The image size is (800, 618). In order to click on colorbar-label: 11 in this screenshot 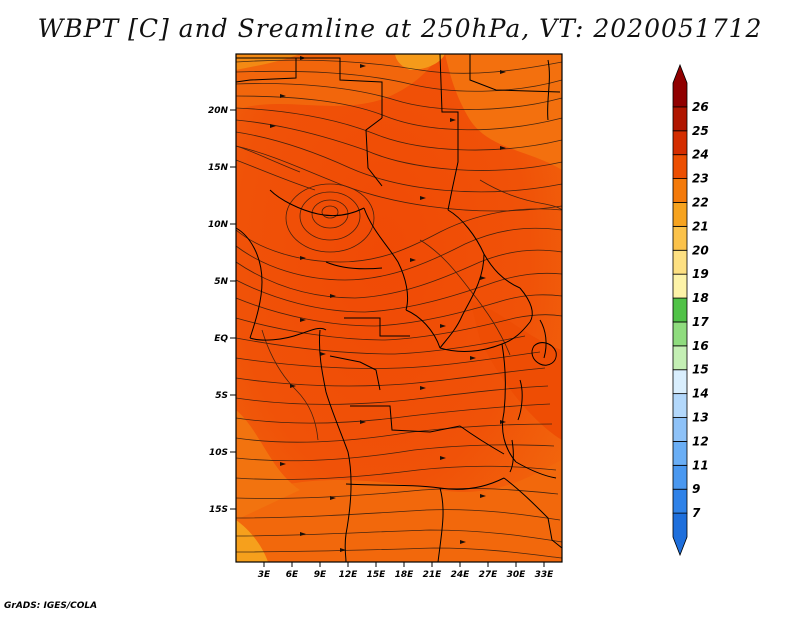, I will do `click(700, 465)`.